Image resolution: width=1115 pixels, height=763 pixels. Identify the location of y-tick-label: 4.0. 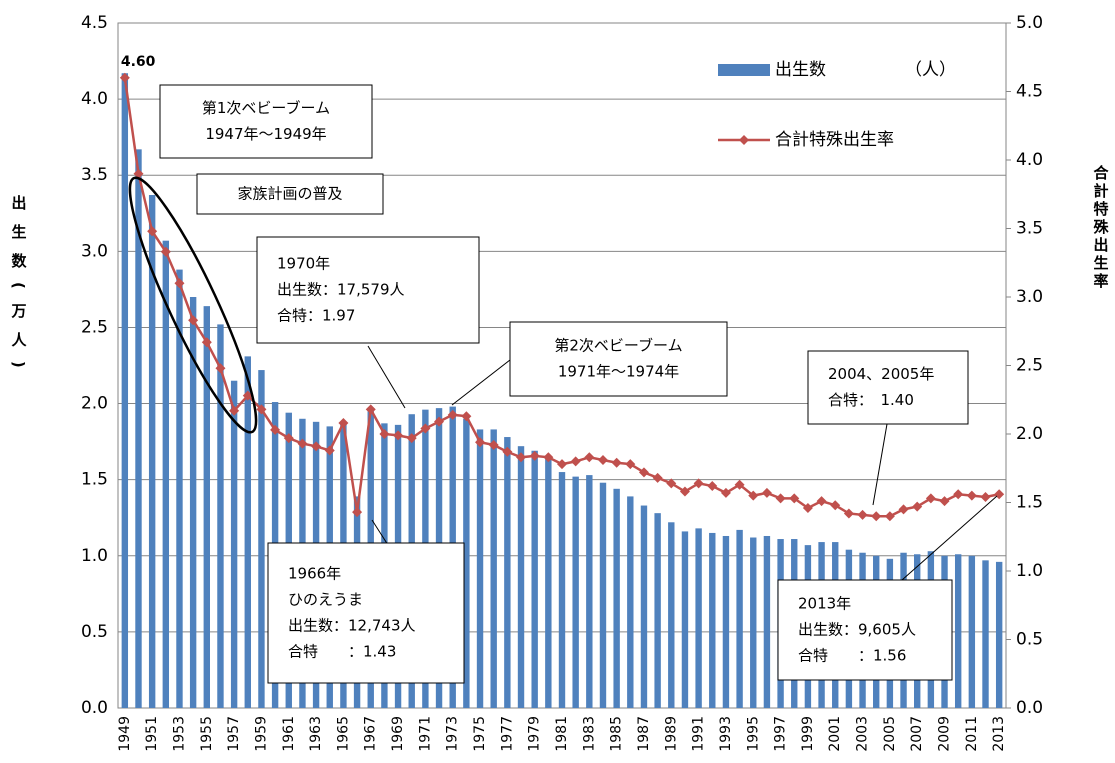
(94, 99).